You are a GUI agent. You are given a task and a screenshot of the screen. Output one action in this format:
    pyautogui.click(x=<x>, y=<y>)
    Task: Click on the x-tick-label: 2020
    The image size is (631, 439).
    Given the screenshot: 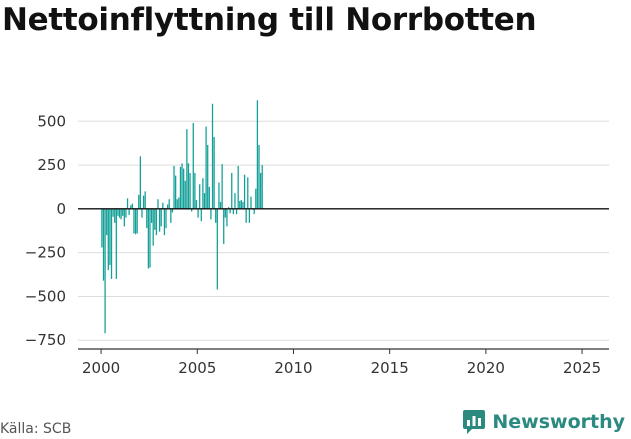 What is the action you would take?
    pyautogui.click(x=486, y=368)
    